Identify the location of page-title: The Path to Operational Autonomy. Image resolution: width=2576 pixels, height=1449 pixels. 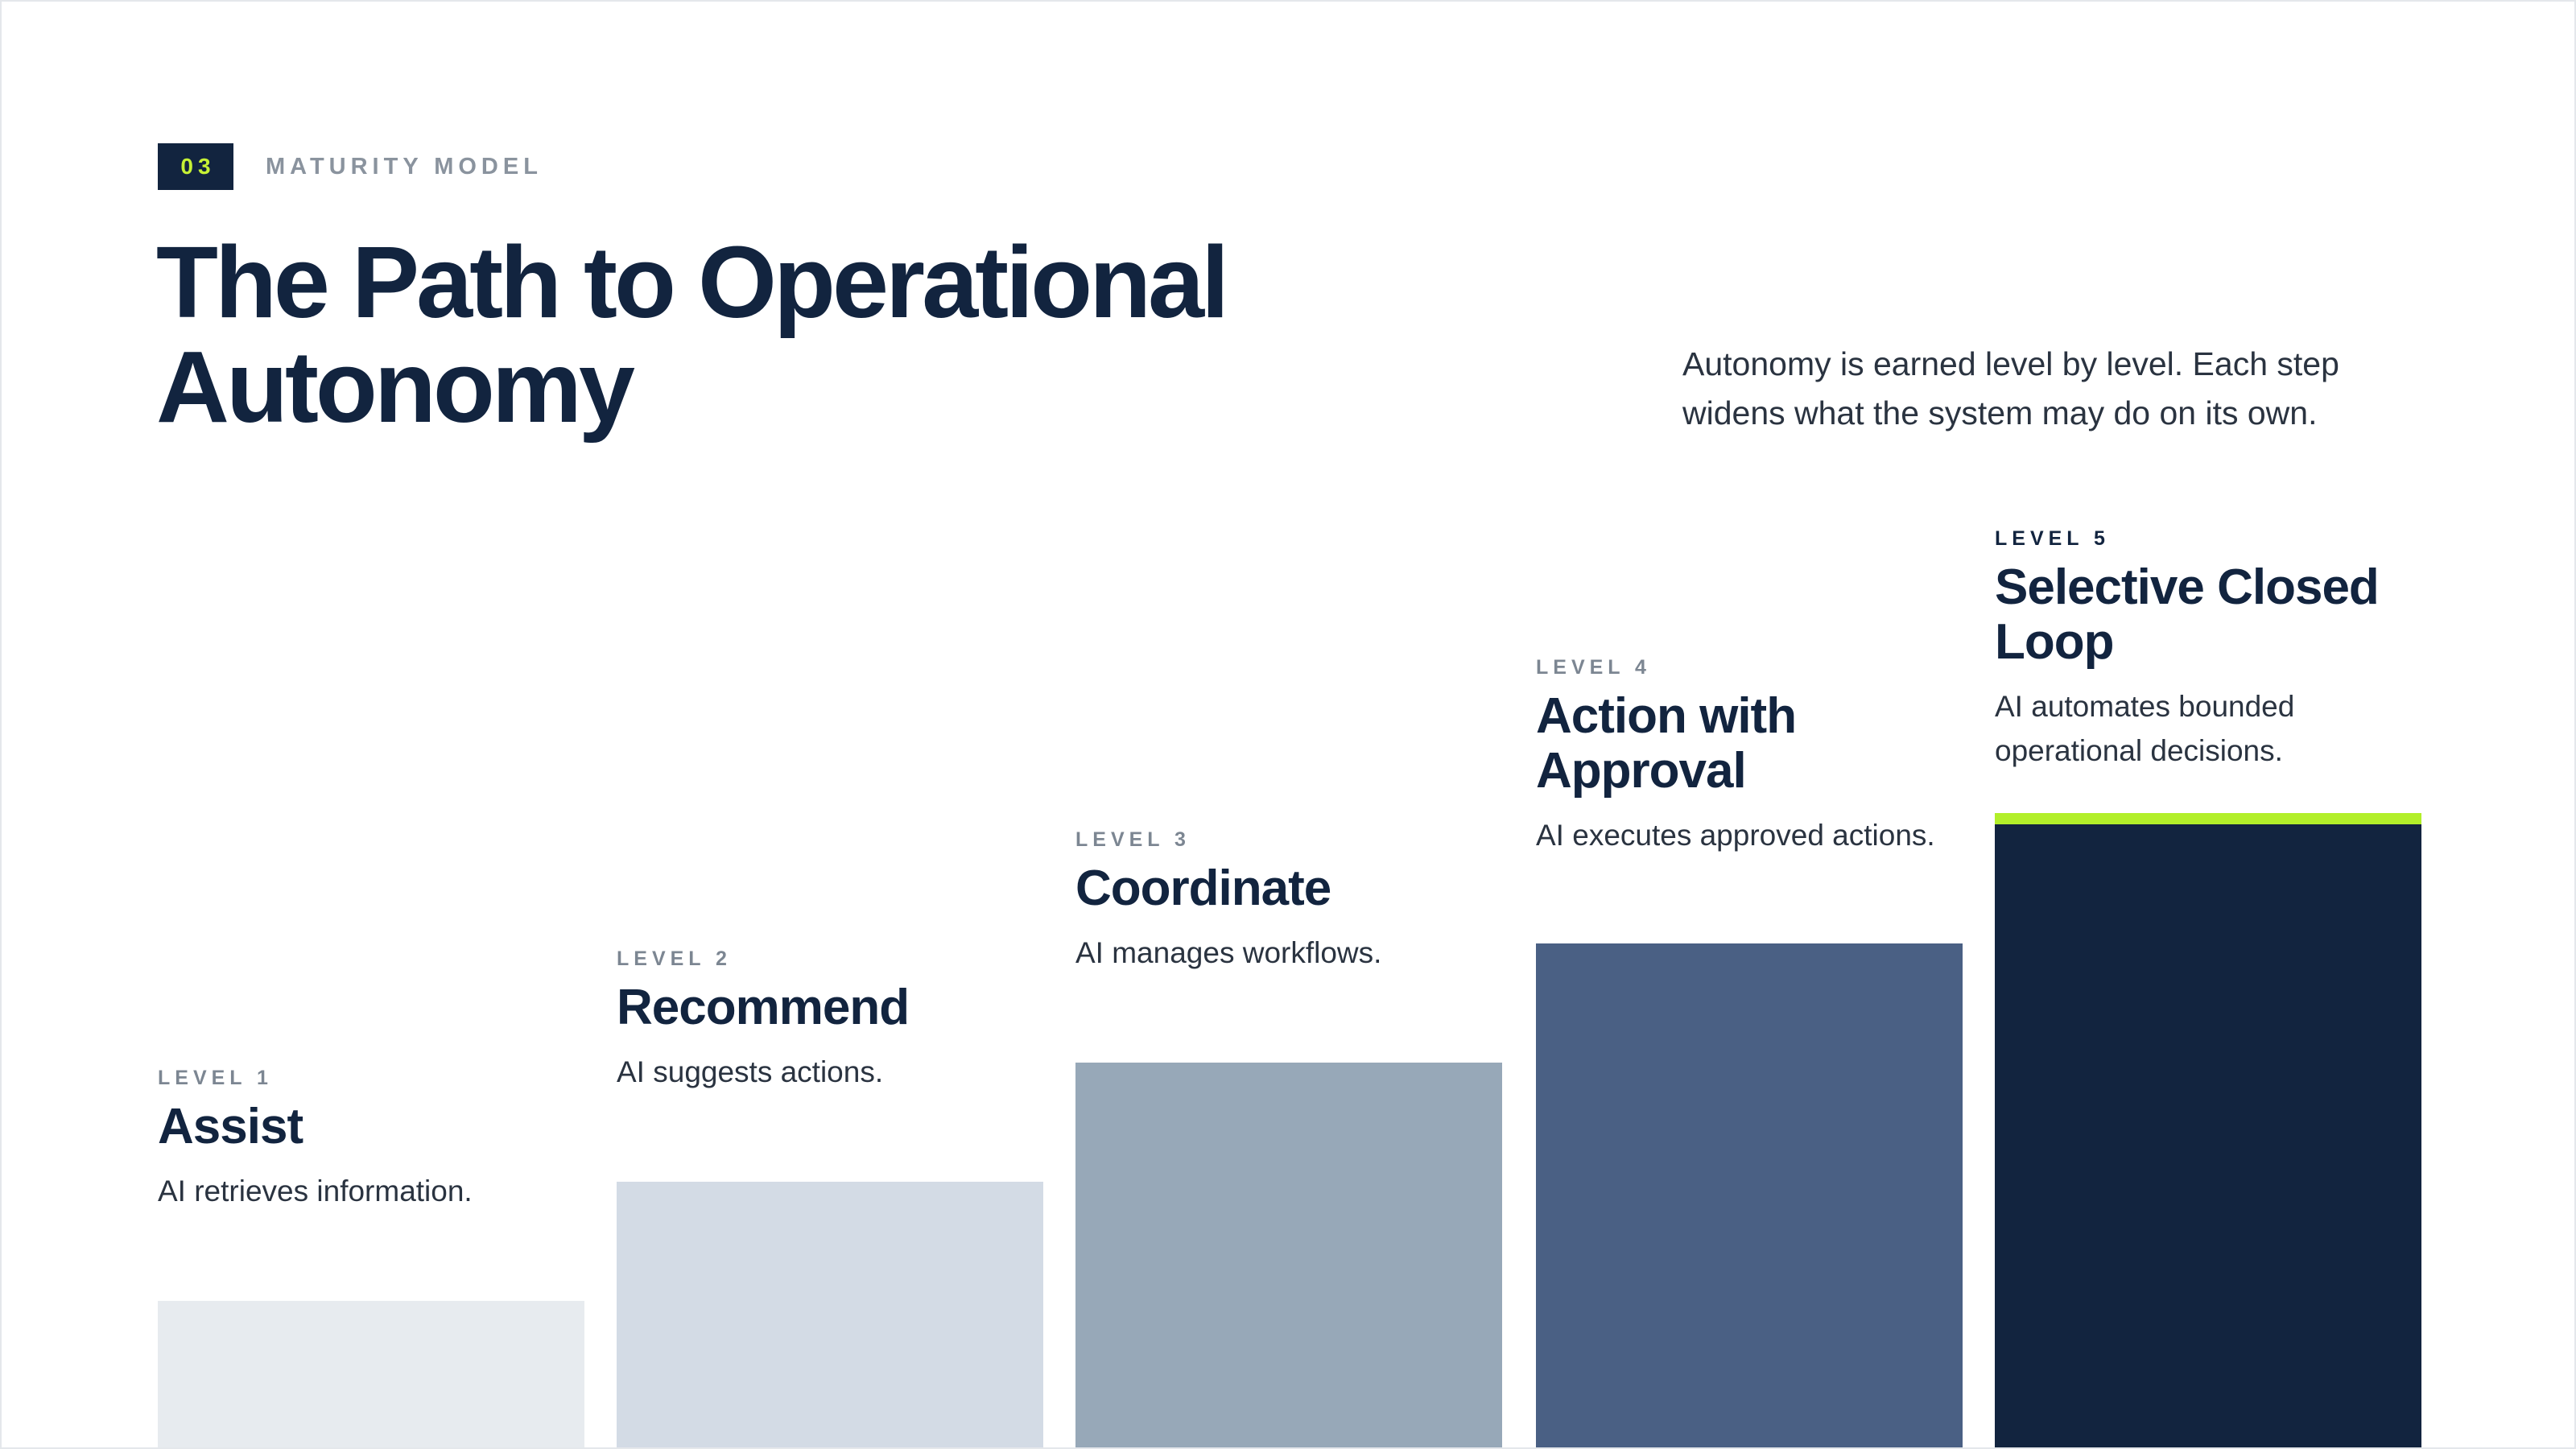
(760, 335).